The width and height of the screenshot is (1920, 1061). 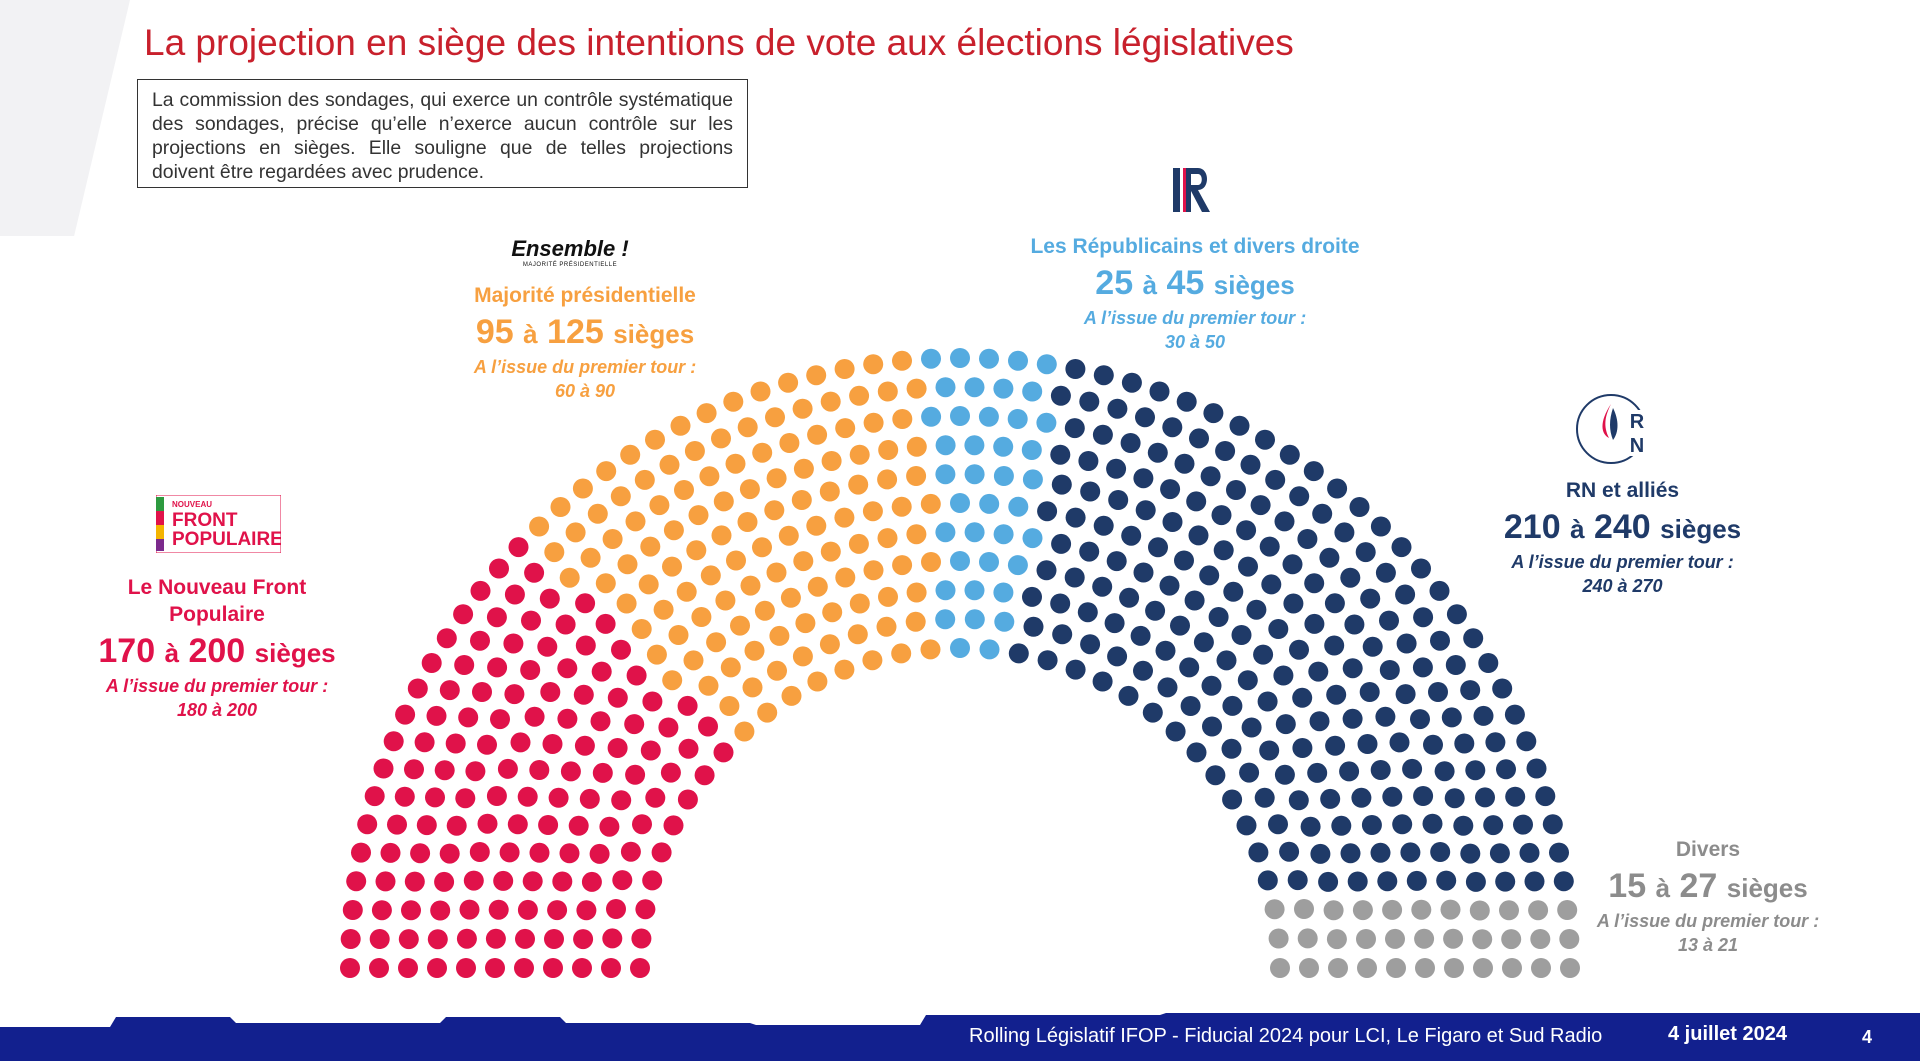 I want to click on ens-min: 95, so click(x=494, y=332).